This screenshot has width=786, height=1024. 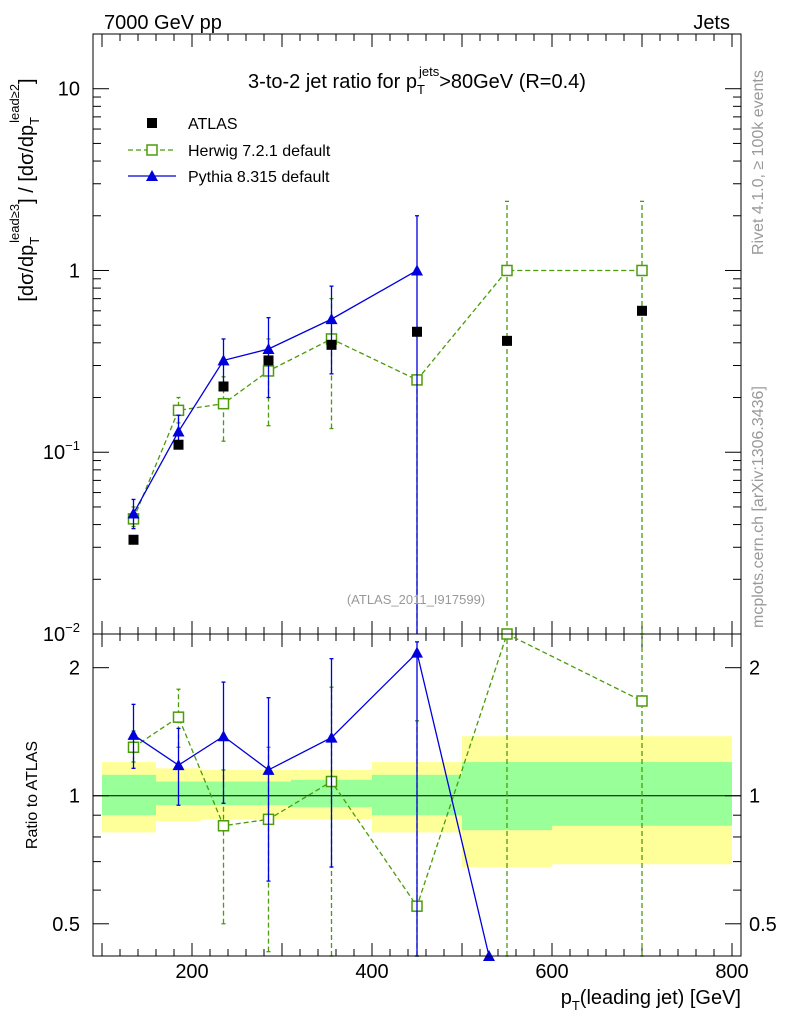 What do you see at coordinates (27, 164) in the screenshot?
I see `ylabel-part-b: ] / [dσ/dp` at bounding box center [27, 164].